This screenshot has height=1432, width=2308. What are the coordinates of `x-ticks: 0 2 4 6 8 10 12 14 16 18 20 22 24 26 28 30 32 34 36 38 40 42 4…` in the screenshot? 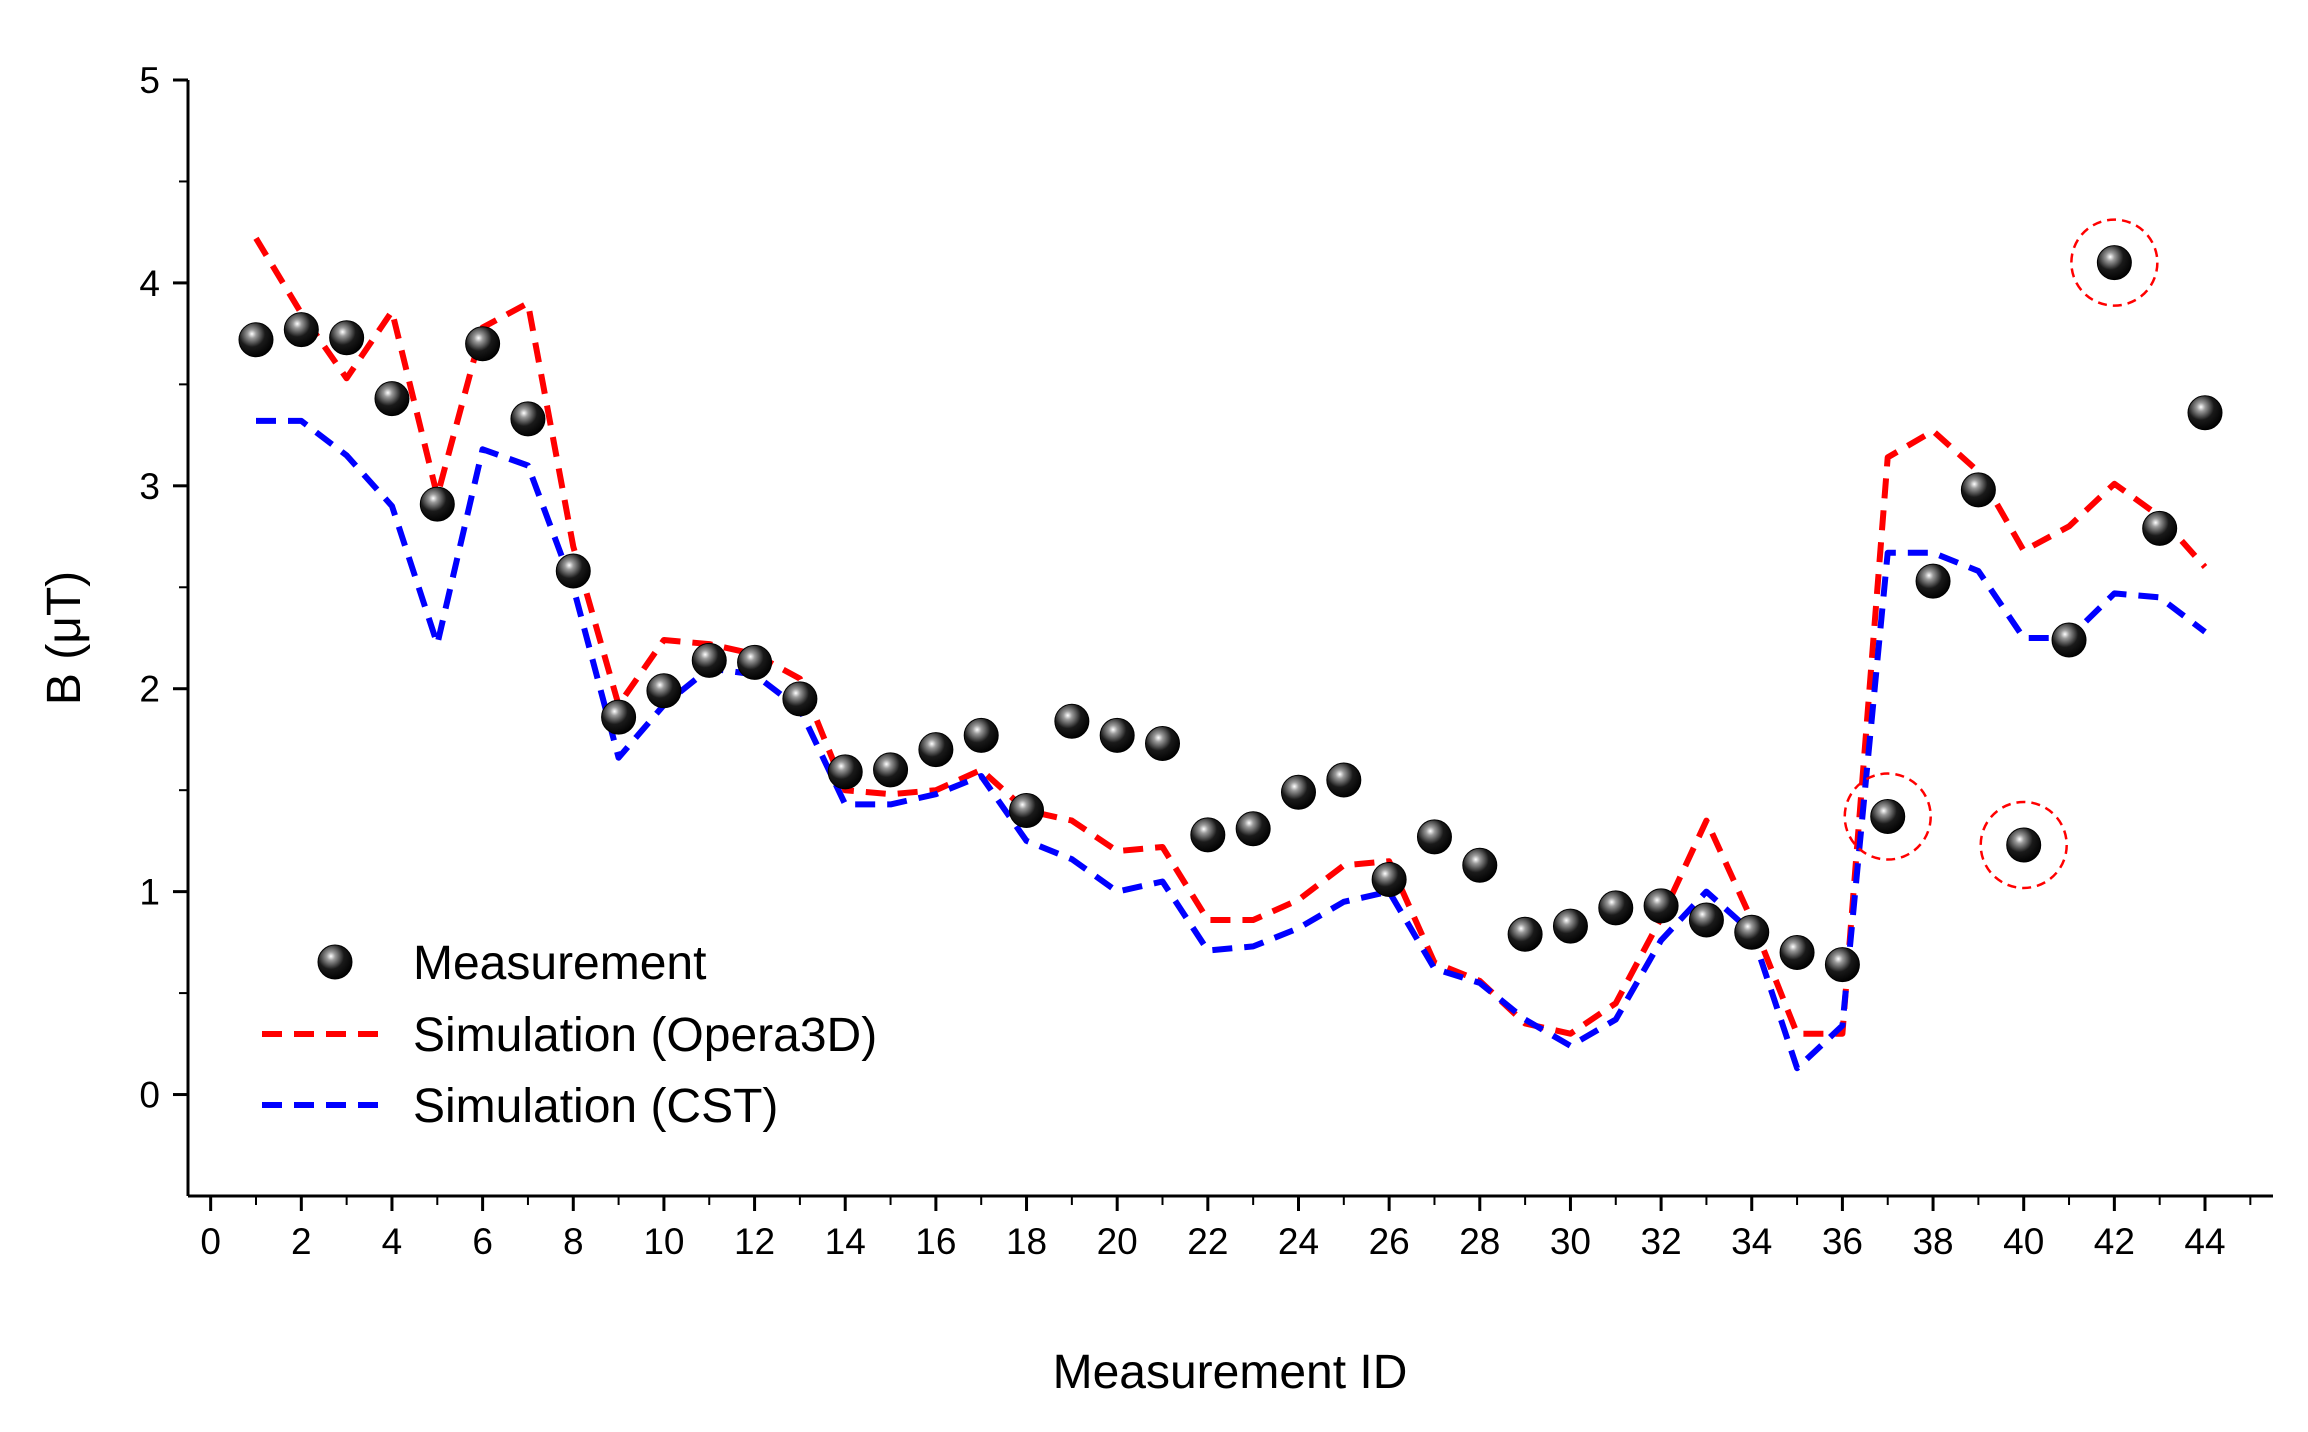 It's located at (1226, 1229).